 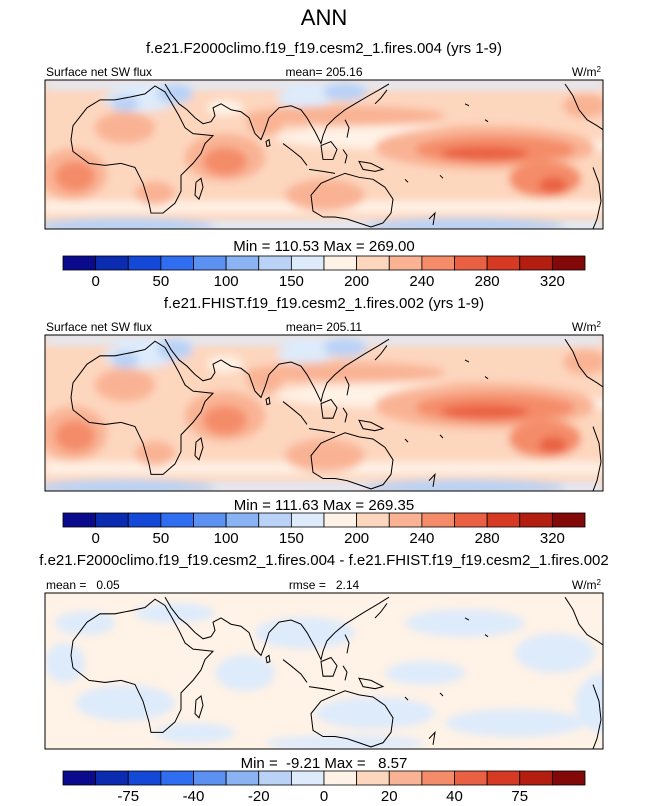 What do you see at coordinates (324, 763) in the screenshot?
I see `panel-3-min-max: Min = -9.21 Max = 8.57` at bounding box center [324, 763].